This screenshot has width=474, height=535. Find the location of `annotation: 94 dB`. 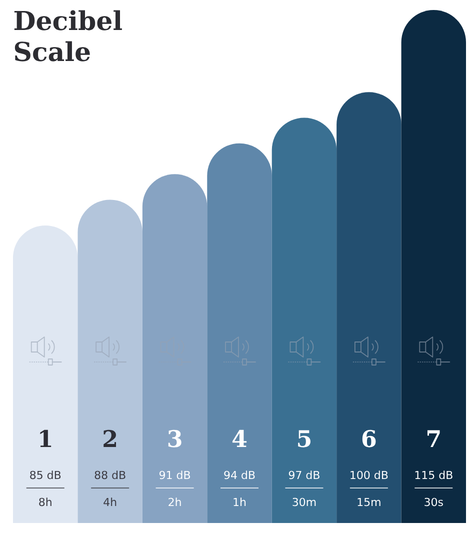

annotation: 94 dB is located at coordinates (239, 475).